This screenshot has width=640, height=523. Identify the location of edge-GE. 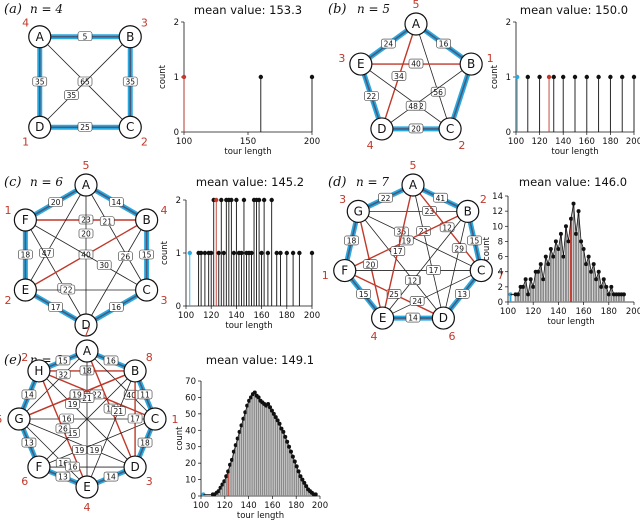
(53, 453).